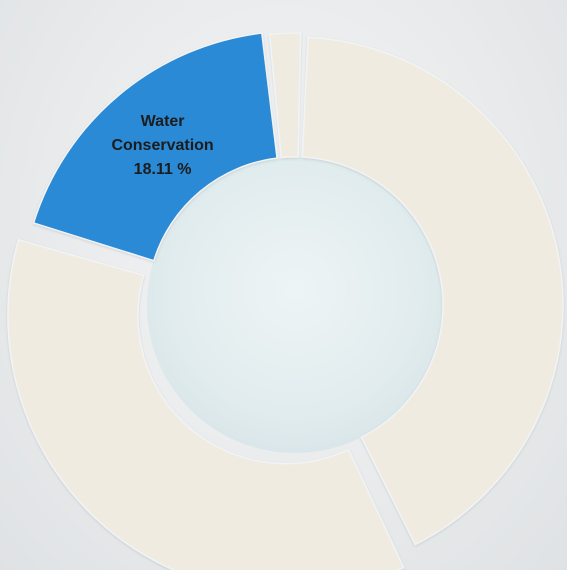 Image resolution: width=567 pixels, height=570 pixels. I want to click on labels-layer: Water Conservation 18.11 %, so click(162, 145).